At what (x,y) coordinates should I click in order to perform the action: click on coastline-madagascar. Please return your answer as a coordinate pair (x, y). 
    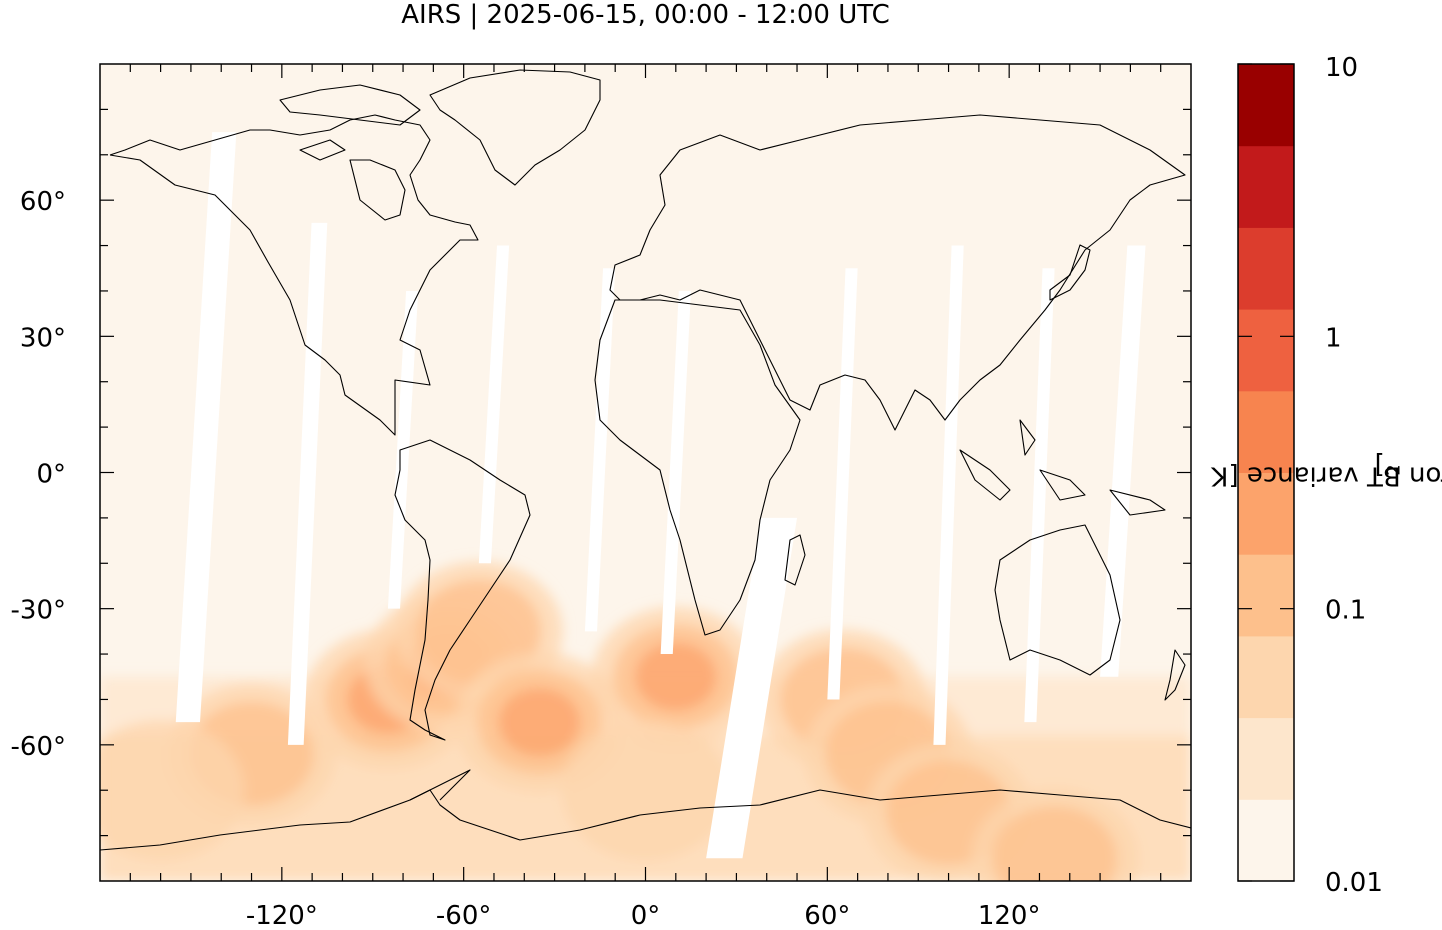
    Looking at the image, I should click on (795, 560).